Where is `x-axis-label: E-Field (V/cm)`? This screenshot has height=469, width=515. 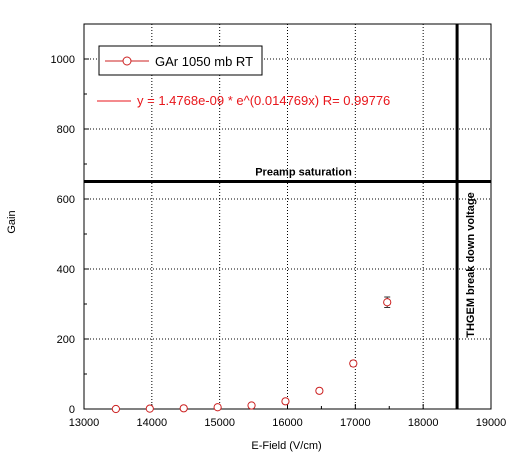
x-axis-label: E-Field (V/cm) is located at coordinates (286, 446).